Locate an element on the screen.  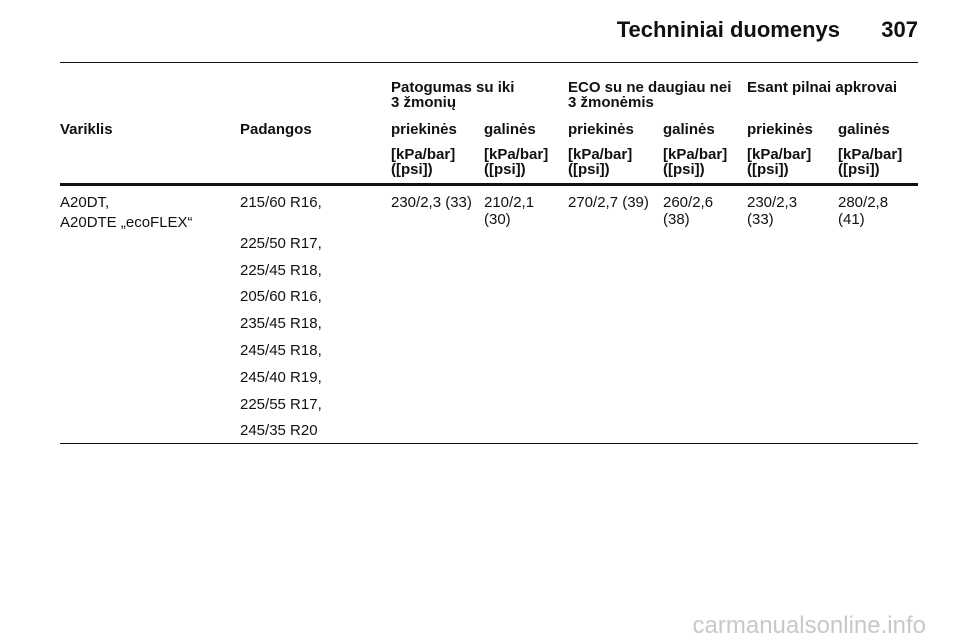
pressure-cell: (38) is located at coordinates (676, 219).